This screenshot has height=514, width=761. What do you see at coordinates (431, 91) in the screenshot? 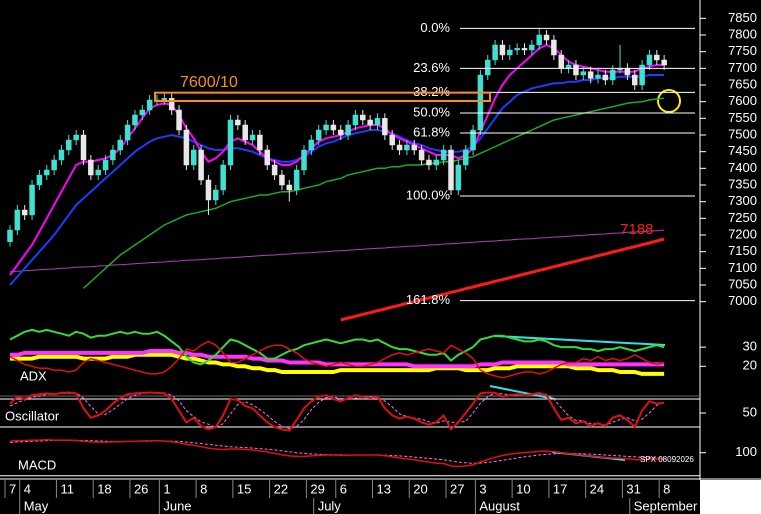
I see `fib-label: 38.2%` at bounding box center [431, 91].